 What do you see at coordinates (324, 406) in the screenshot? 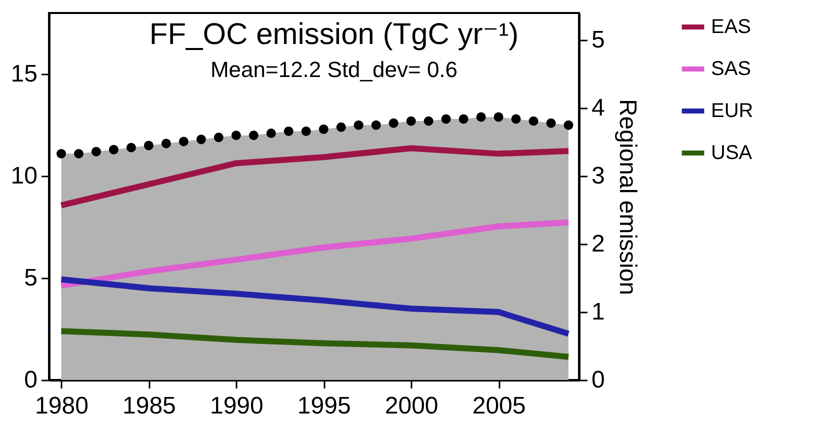
I see `x-tick-label: 1995` at bounding box center [324, 406].